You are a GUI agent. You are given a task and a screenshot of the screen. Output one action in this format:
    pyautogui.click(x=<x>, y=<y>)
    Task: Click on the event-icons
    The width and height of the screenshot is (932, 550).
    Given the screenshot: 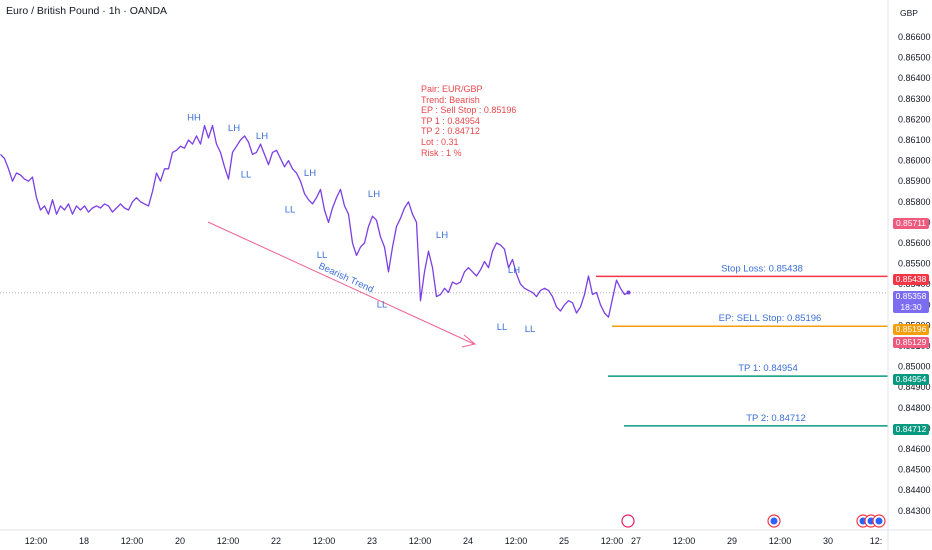 What is the action you would take?
    pyautogui.click(x=753, y=521)
    